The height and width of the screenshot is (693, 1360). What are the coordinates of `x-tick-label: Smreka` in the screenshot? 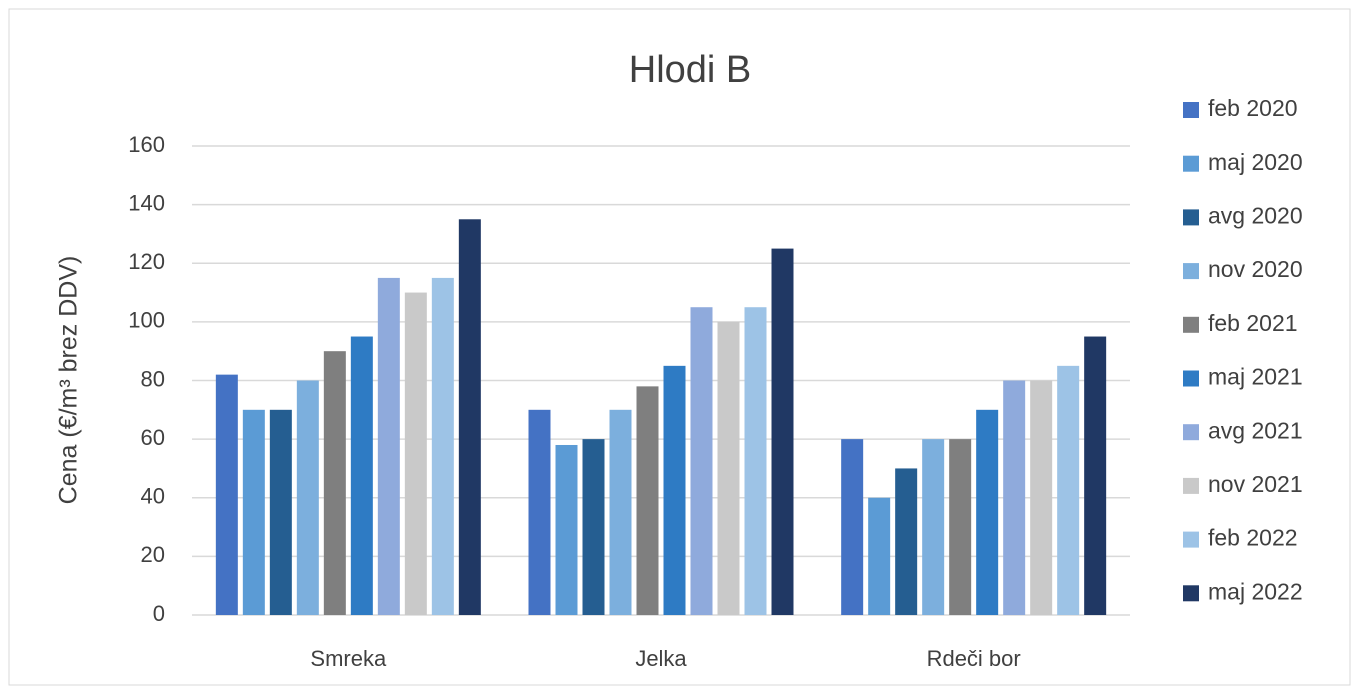 It's located at (348, 658).